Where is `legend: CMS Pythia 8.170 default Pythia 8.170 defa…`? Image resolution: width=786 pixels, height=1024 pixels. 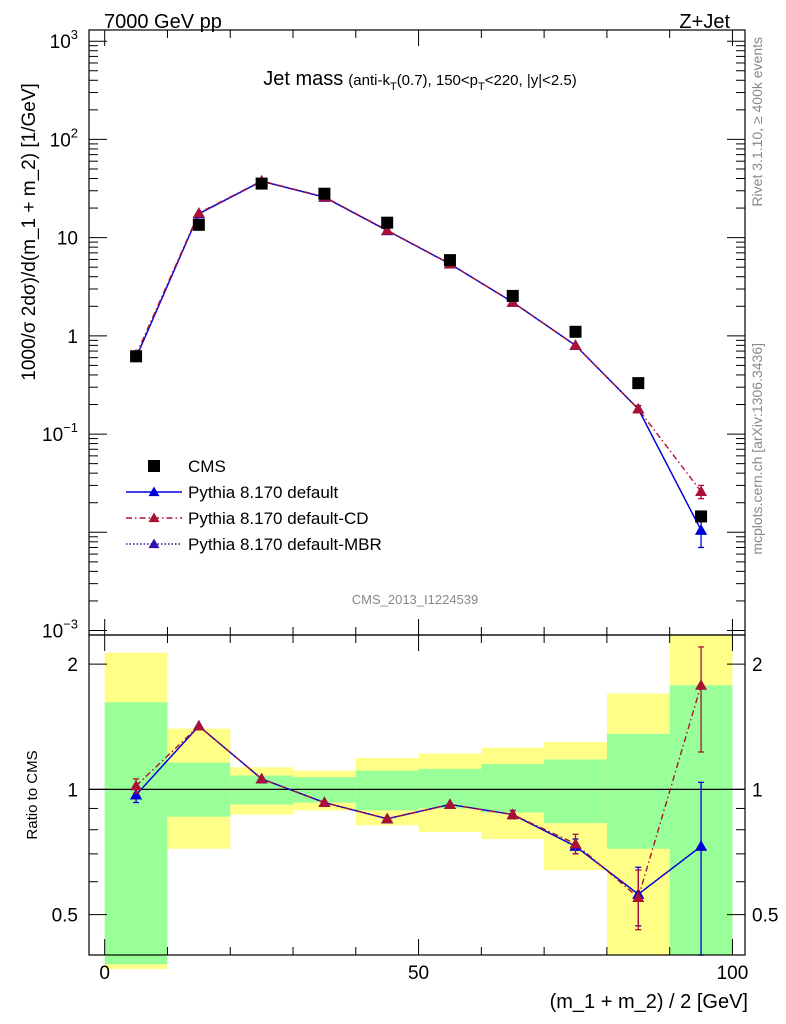
legend: CMS Pythia 8.170 default Pythia 8.170 defa… is located at coordinates (254, 505).